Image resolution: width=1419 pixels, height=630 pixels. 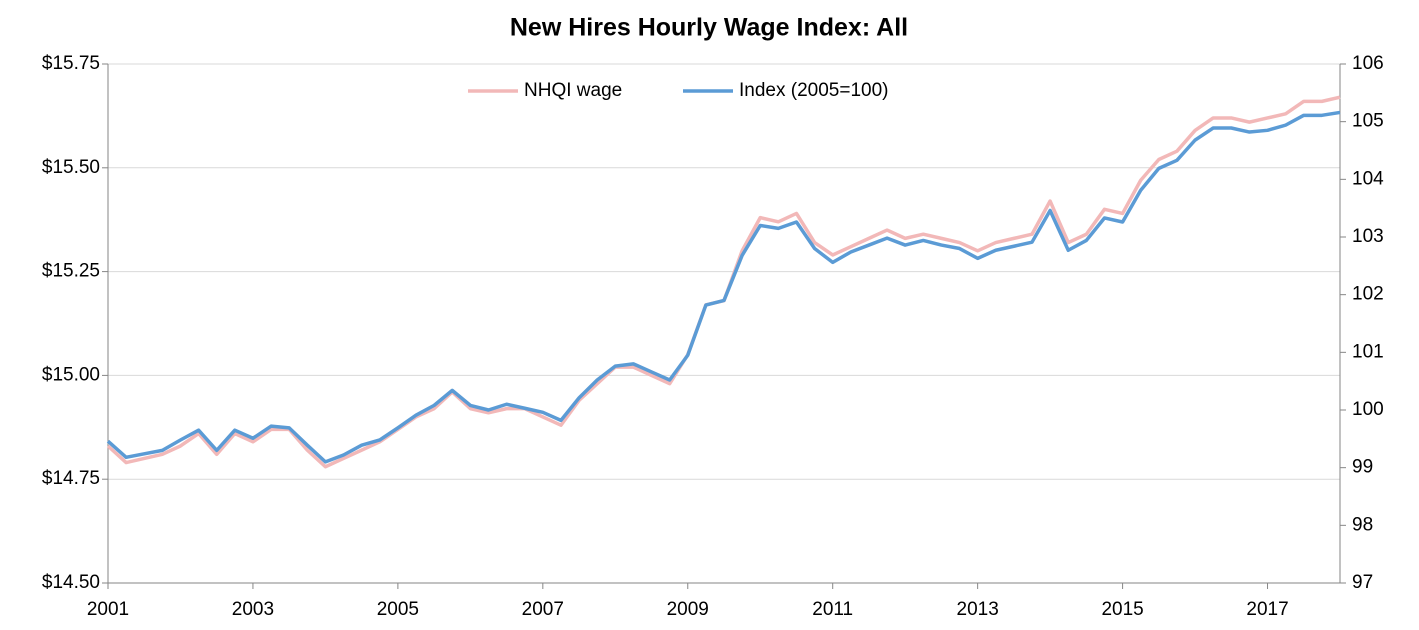 What do you see at coordinates (978, 609) in the screenshot?
I see `x-tick-label: 2013` at bounding box center [978, 609].